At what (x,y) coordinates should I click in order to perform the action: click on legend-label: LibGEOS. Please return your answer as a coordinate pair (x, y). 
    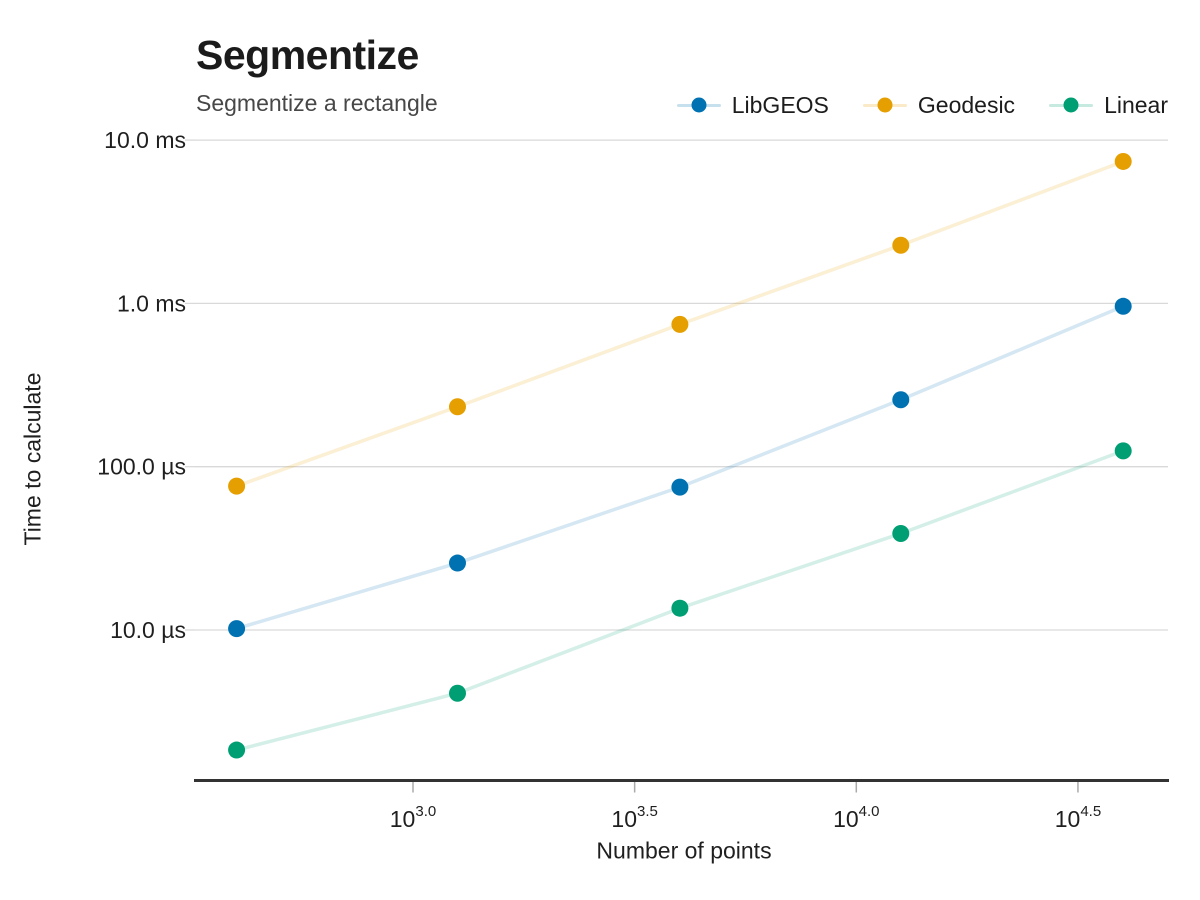
    Looking at the image, I should click on (780, 104).